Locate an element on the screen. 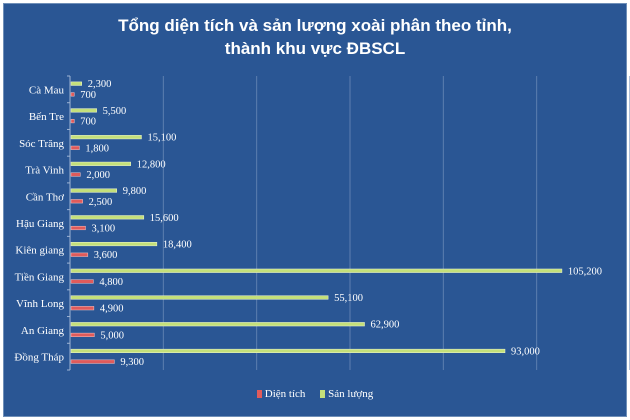  legend-item-dien-tich: Diện tích is located at coordinates (281, 394).